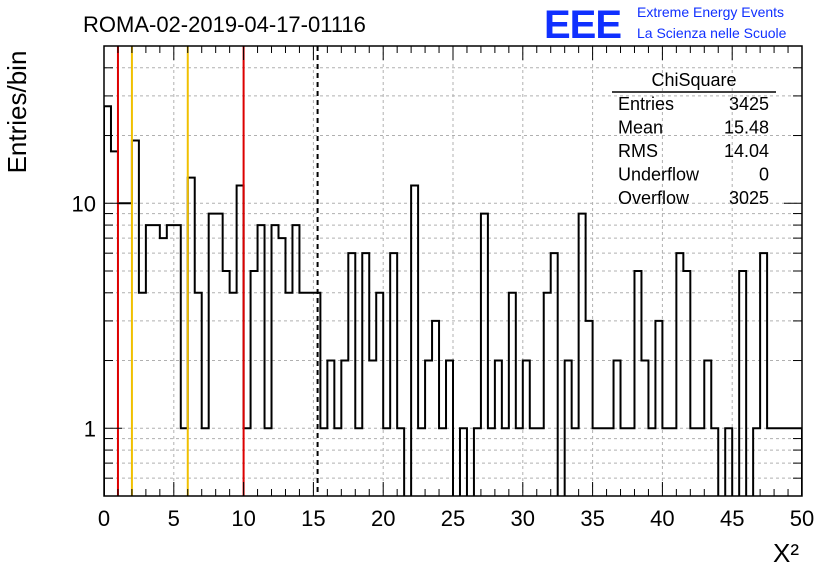  What do you see at coordinates (174, 518) in the screenshot?
I see `x-tick-label: 5` at bounding box center [174, 518].